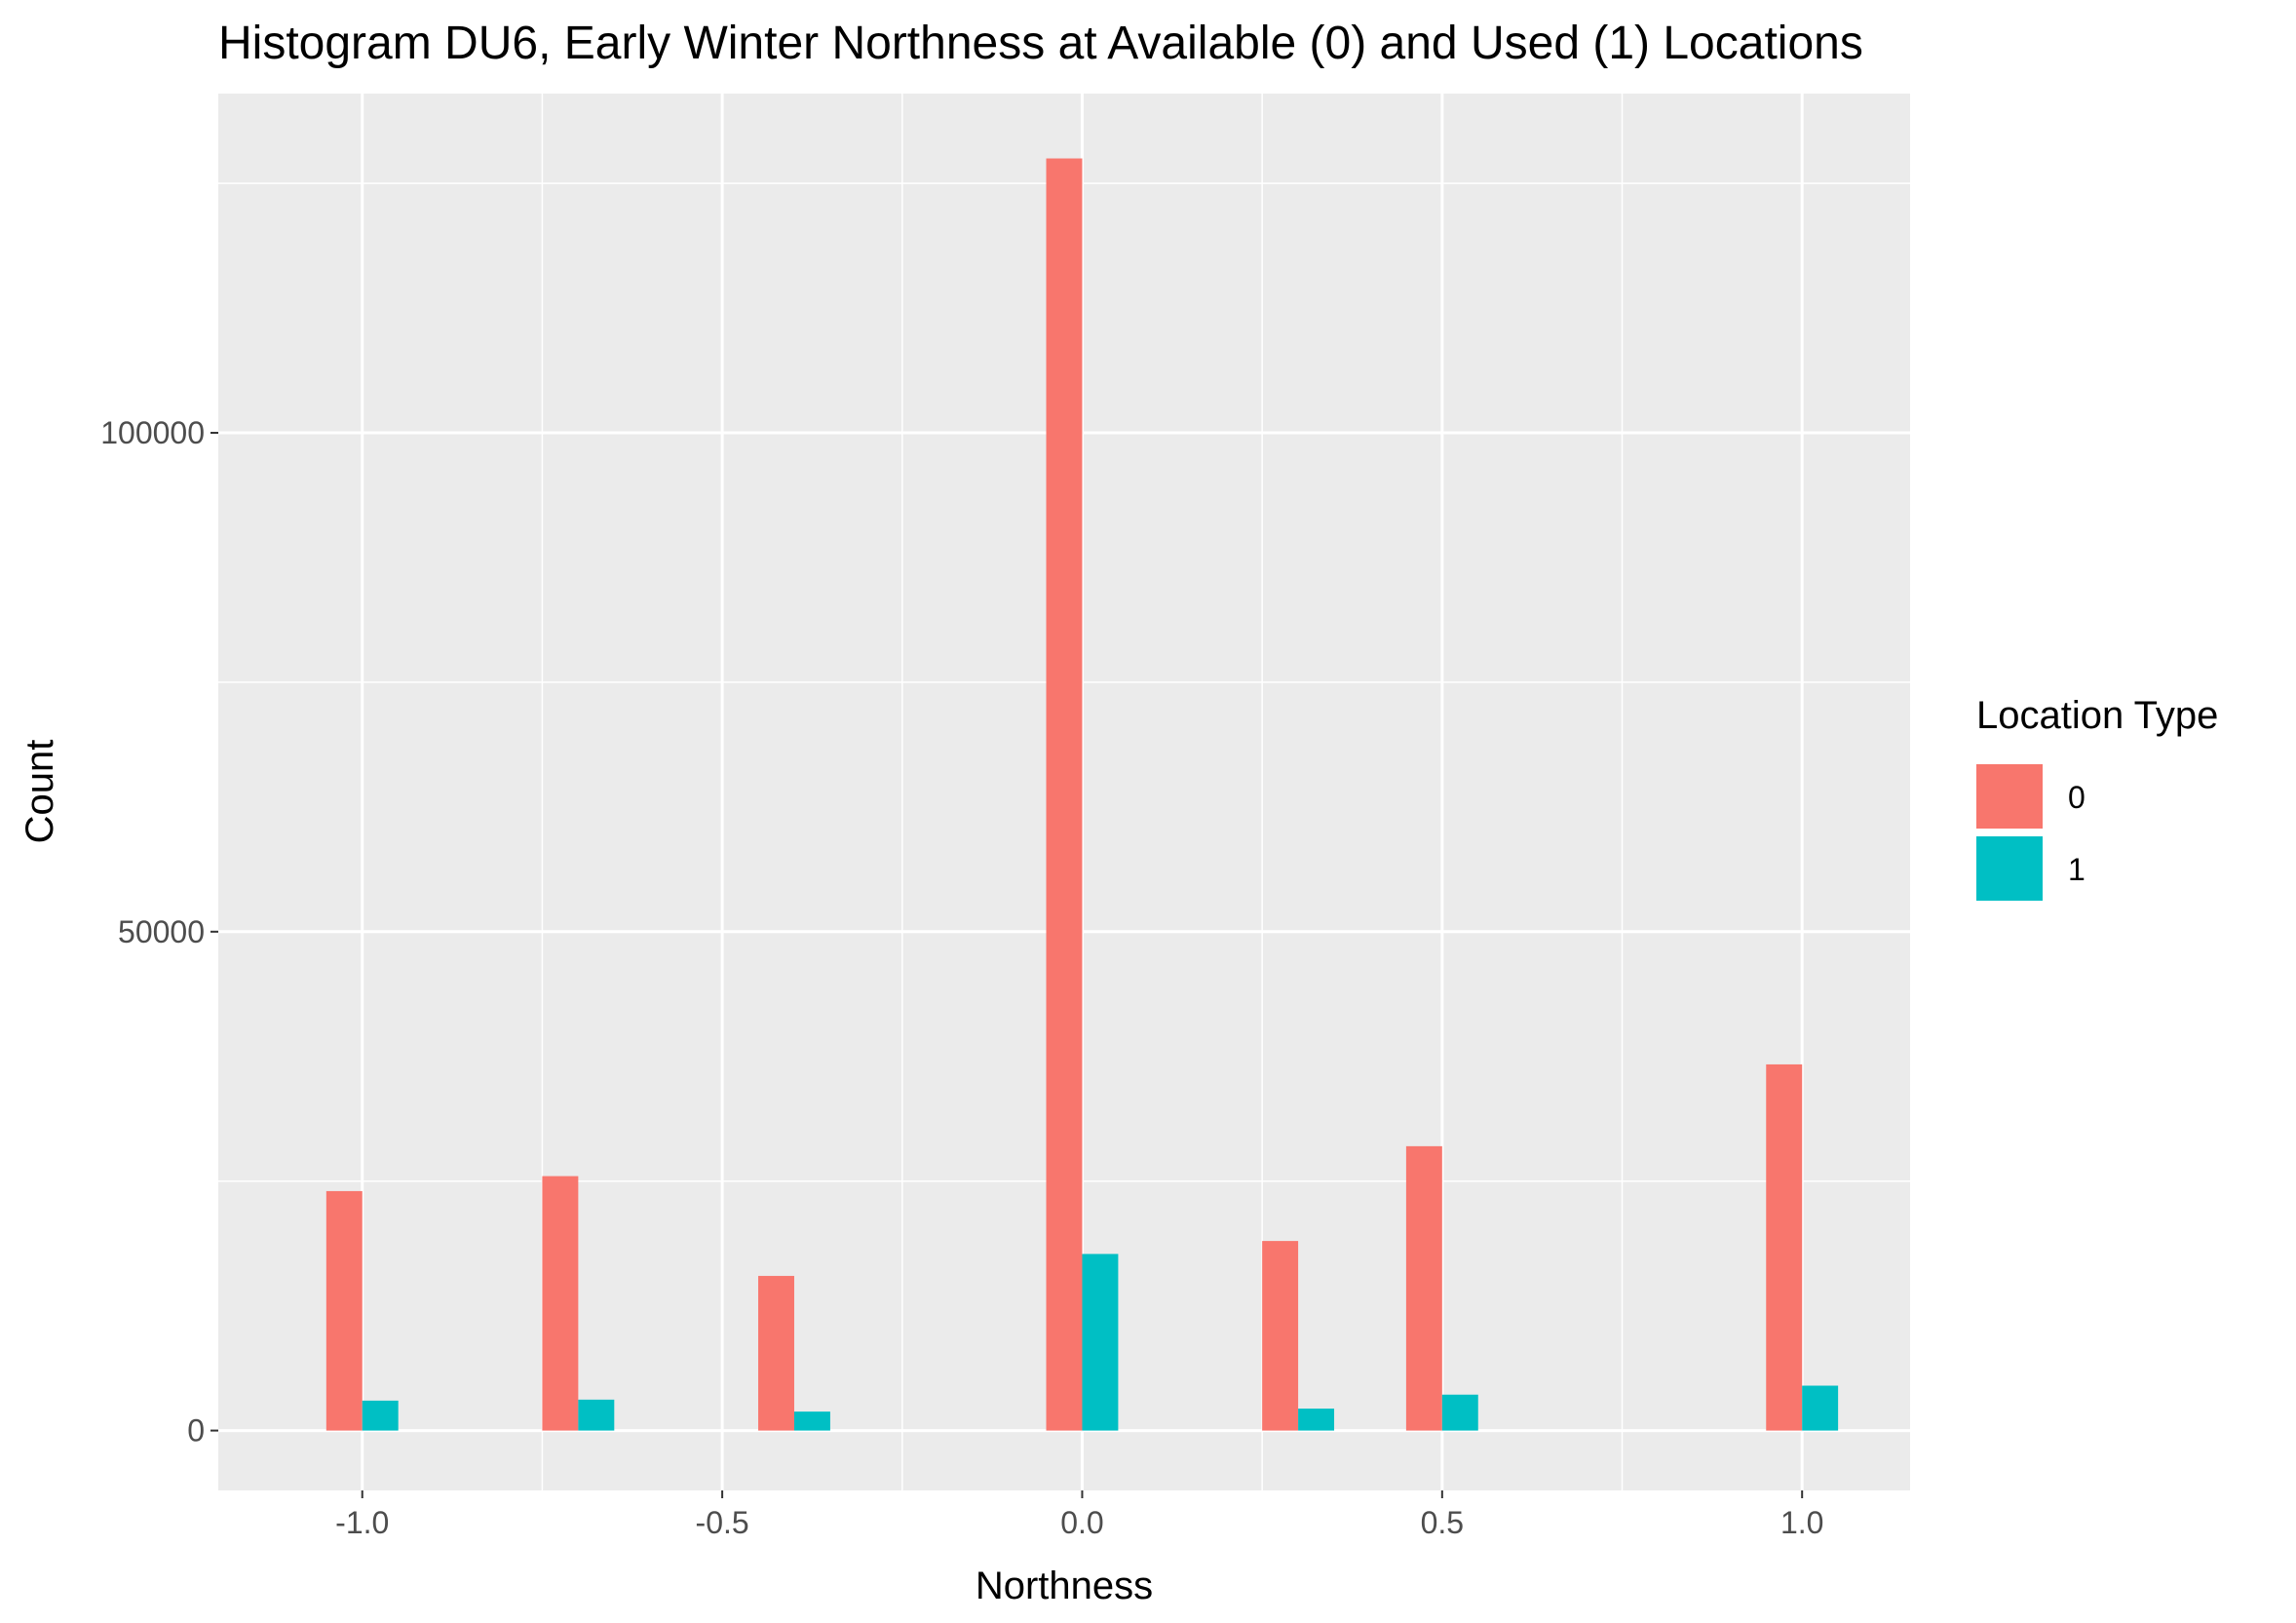  Describe the element at coordinates (196, 1431) in the screenshot. I see `y-tick-label: 0` at that location.